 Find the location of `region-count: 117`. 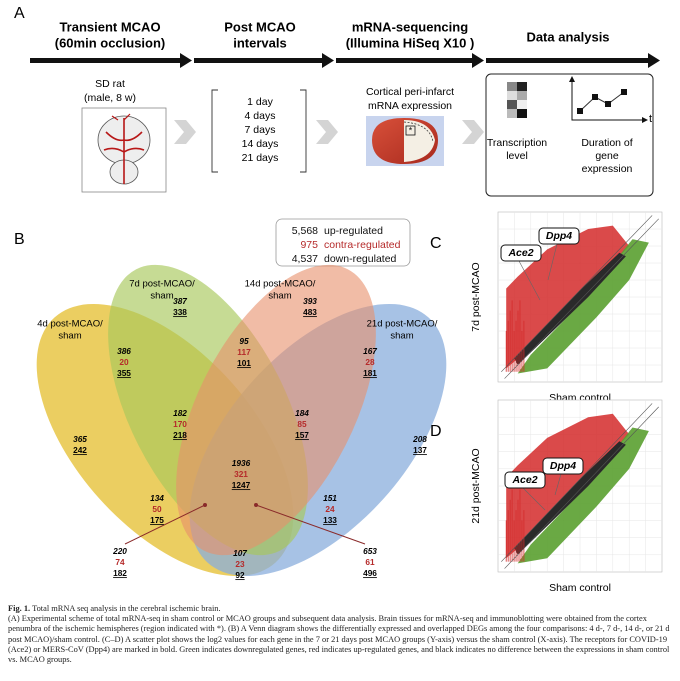

region-count: 117 is located at coordinates (244, 352).